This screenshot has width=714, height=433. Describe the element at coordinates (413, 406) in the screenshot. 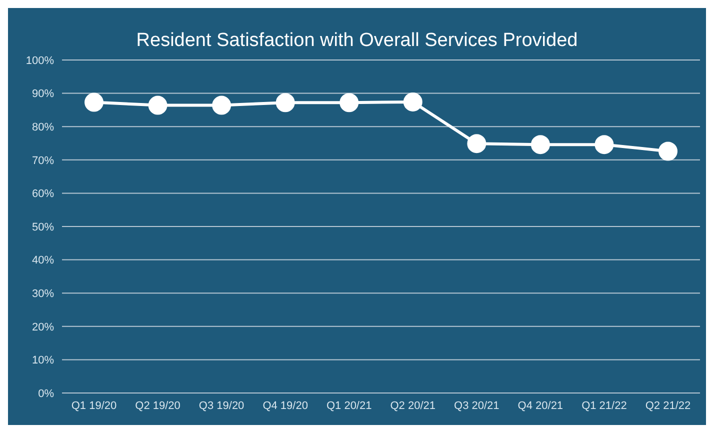

I see `x-tick-label: Q2 20/21` at that location.